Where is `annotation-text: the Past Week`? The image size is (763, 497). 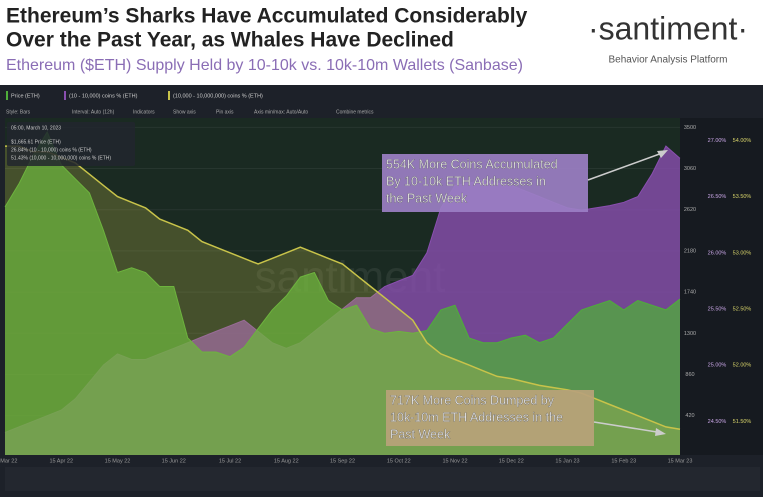 annotation-text: the Past Week is located at coordinates (427, 198).